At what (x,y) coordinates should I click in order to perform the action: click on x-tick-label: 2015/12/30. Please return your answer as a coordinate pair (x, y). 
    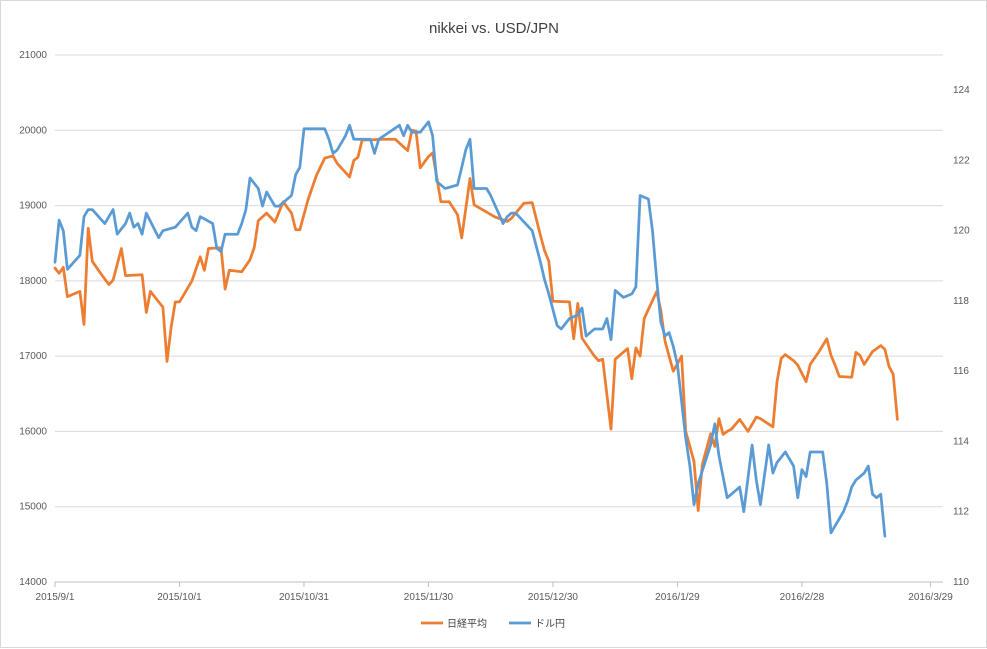
    Looking at the image, I should click on (553, 597).